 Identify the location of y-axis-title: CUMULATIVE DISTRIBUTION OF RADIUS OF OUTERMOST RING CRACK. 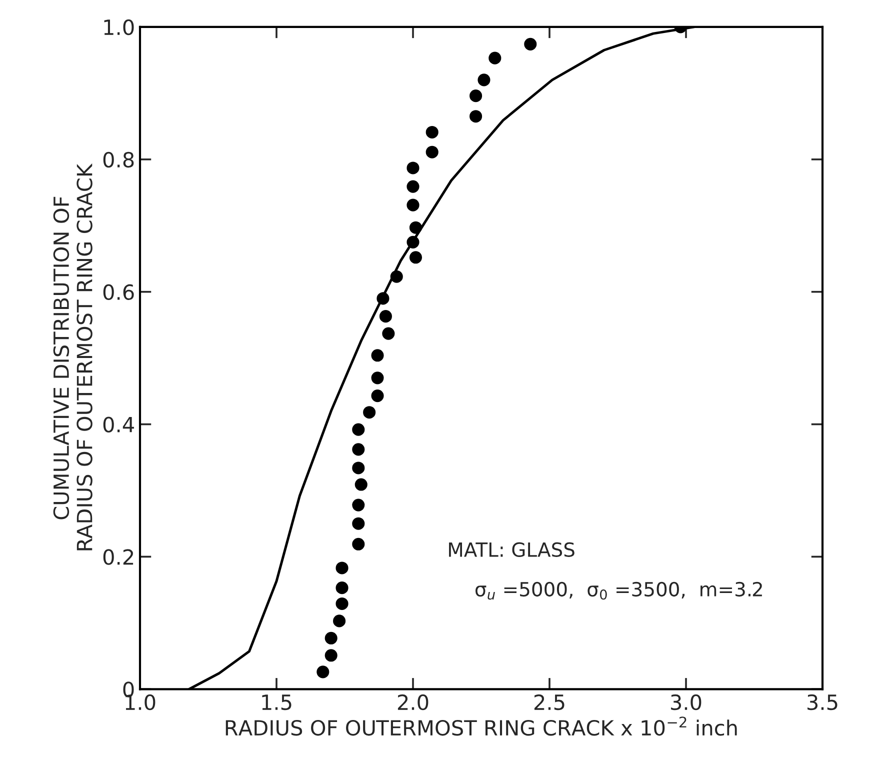
(72, 356).